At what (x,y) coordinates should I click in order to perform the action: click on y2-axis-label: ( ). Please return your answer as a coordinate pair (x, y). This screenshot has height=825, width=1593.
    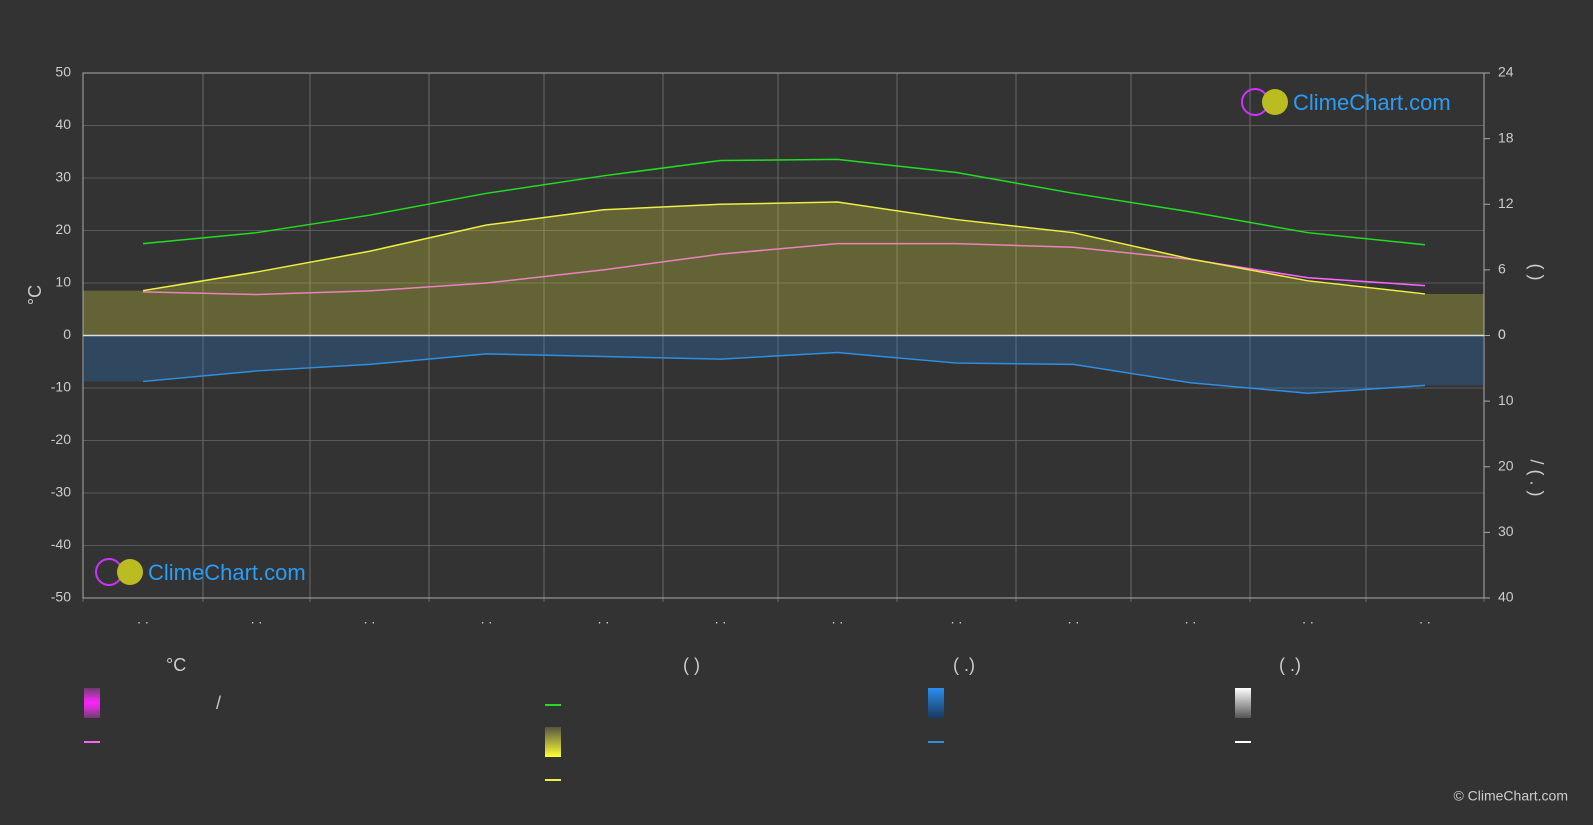
    Looking at the image, I should click on (1536, 272).